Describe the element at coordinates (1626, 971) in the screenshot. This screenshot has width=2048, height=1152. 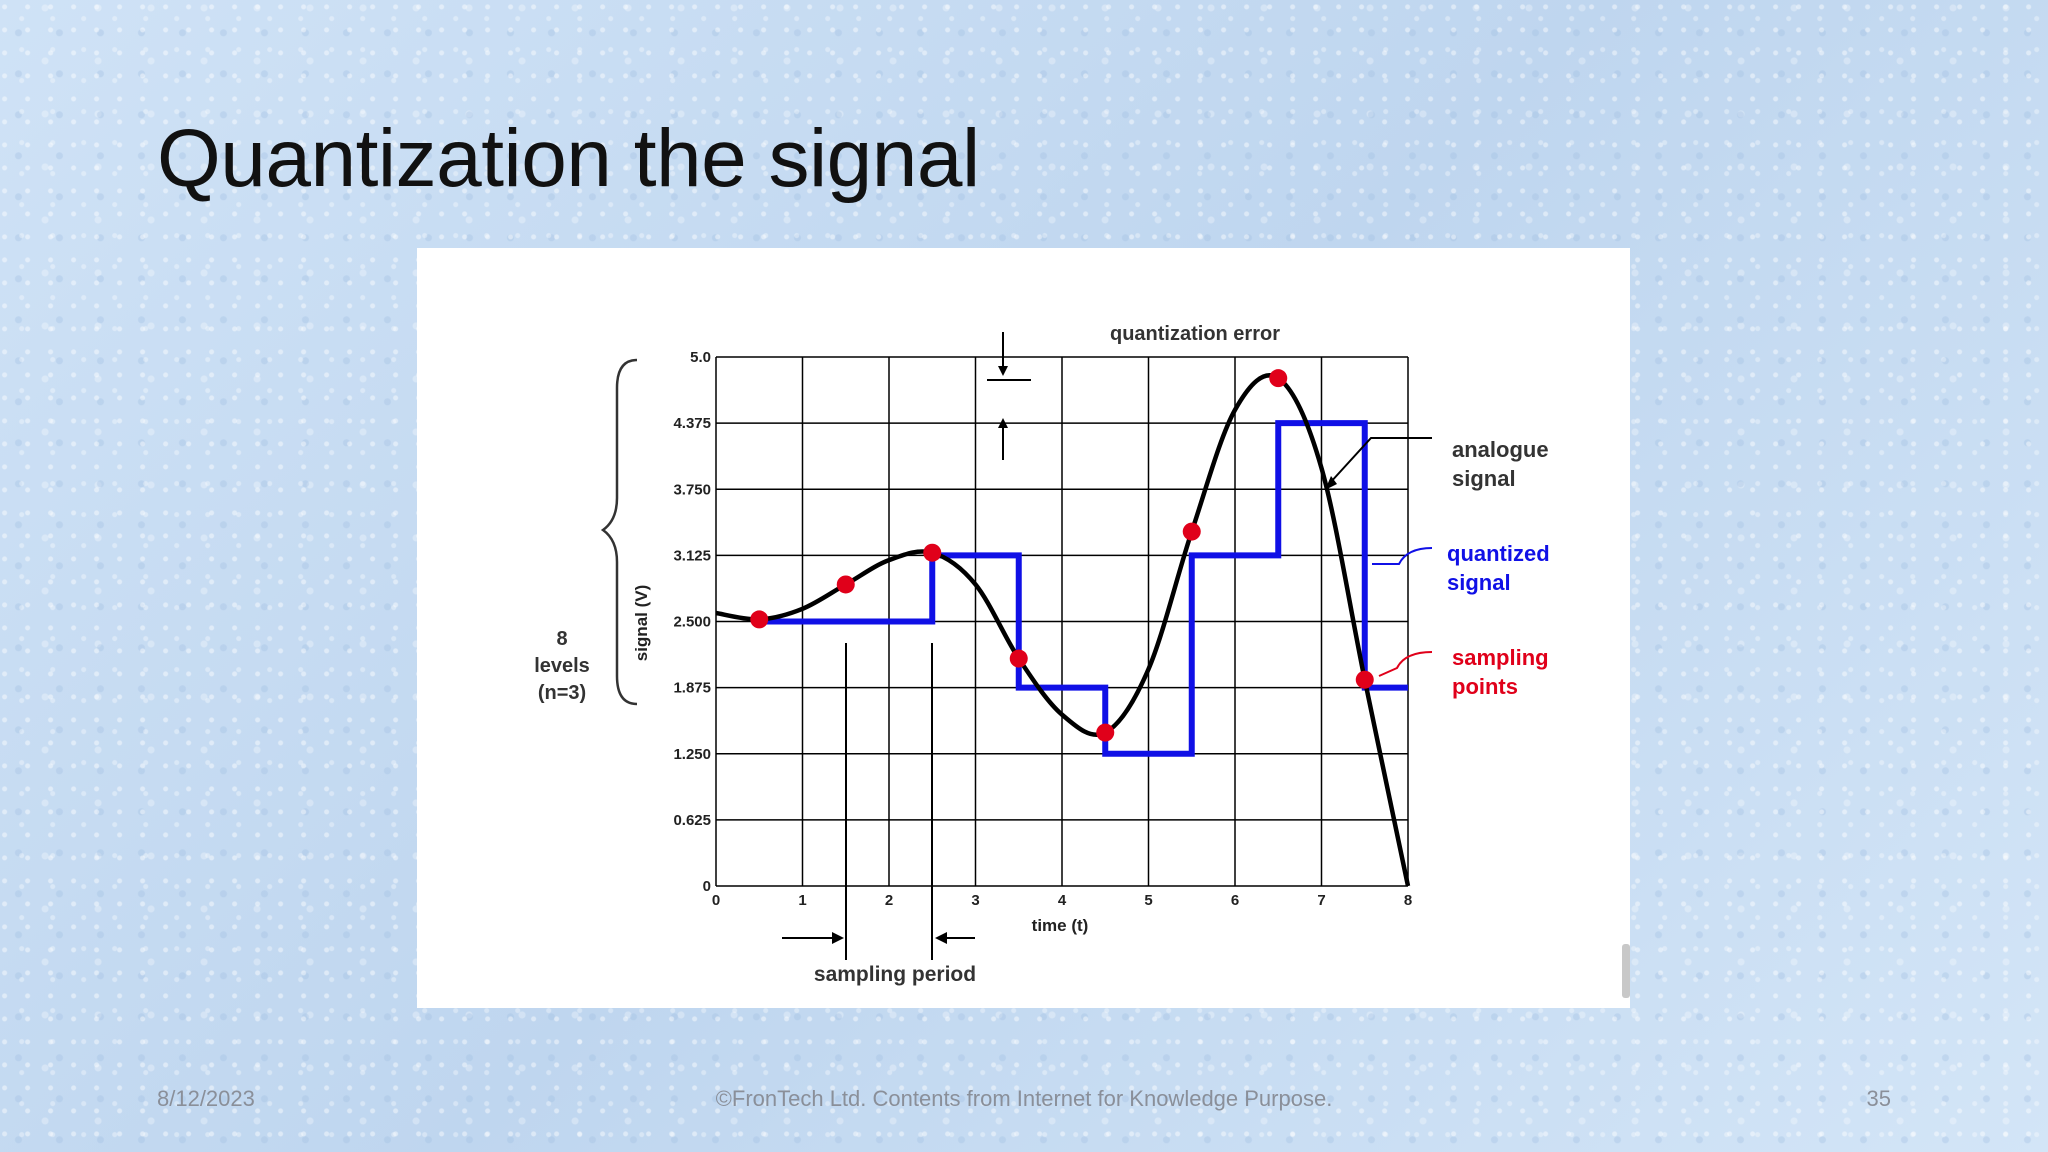
I see `scrollbar-thumb` at that location.